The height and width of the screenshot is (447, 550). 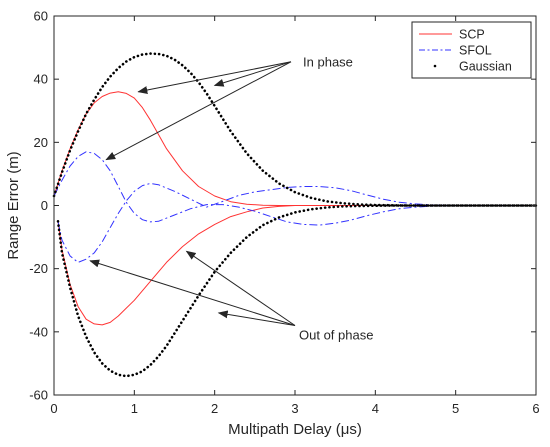 What do you see at coordinates (13, 205) in the screenshot?
I see `y-axis-label: Range Error (m)` at bounding box center [13, 205].